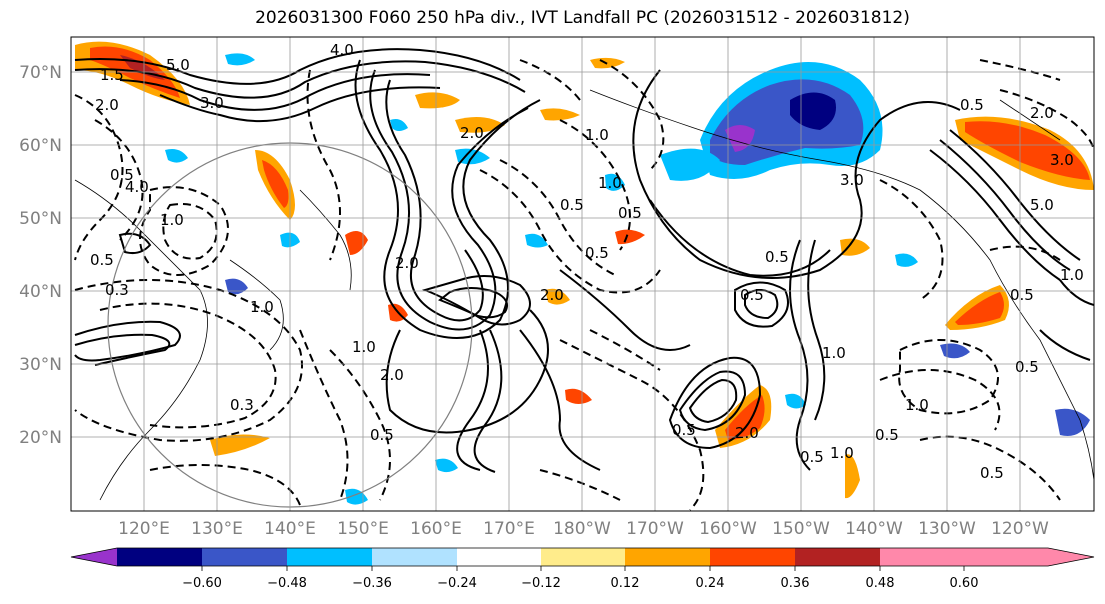 This screenshot has height=604, width=1105. I want to click on colorbar-tick-label: 0.24, so click(710, 583).